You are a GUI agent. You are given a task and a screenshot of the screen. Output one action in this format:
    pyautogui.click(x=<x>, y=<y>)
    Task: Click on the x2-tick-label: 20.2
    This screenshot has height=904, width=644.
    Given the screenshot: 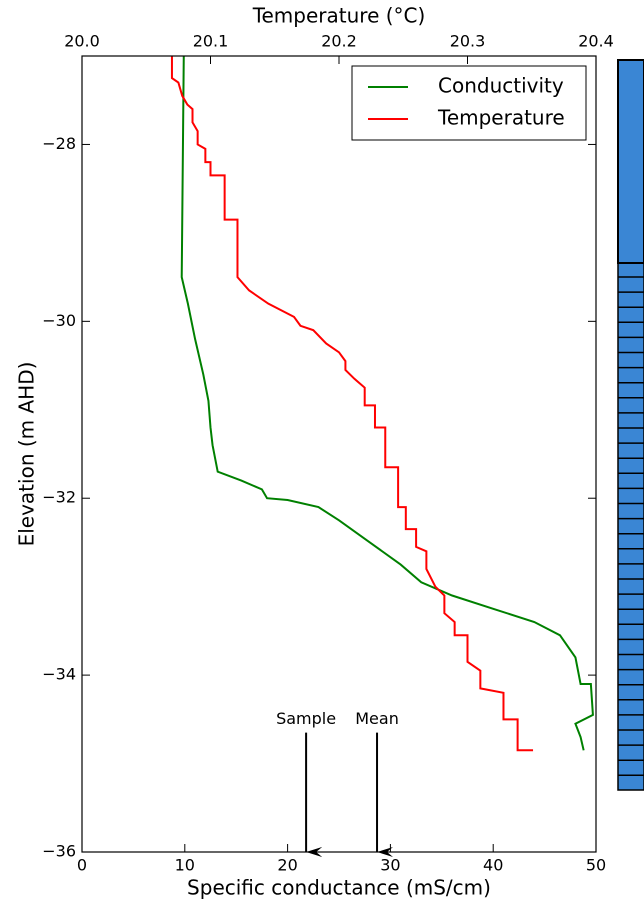 What is the action you would take?
    pyautogui.click(x=339, y=41)
    